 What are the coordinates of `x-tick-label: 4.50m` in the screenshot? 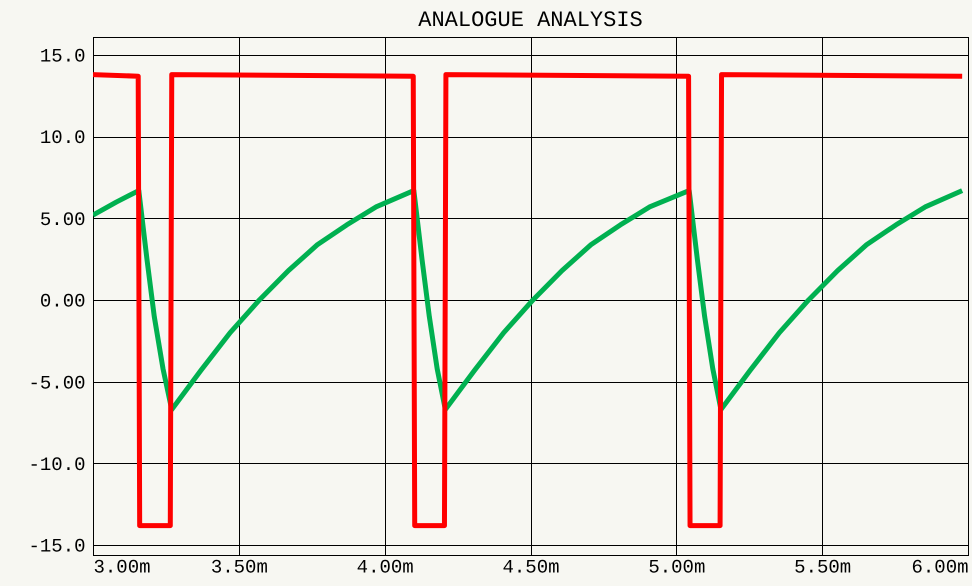 It's located at (531, 567).